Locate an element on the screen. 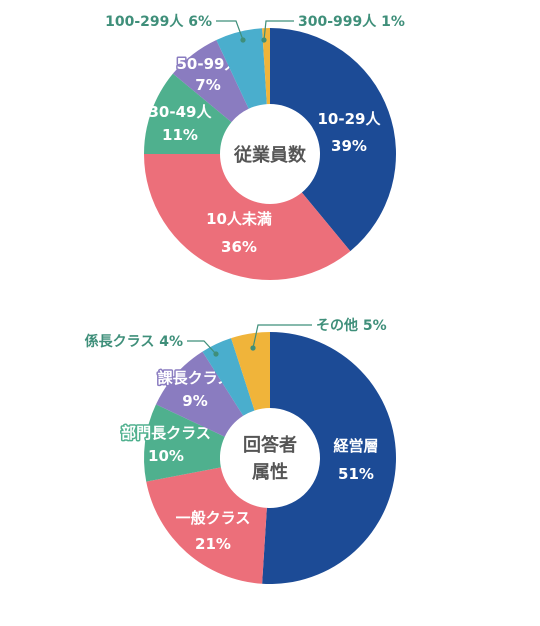 Image resolution: width=540 pixels, height=626 pixels. slice-label-1-3: 課長クラス is located at coordinates (195, 378).